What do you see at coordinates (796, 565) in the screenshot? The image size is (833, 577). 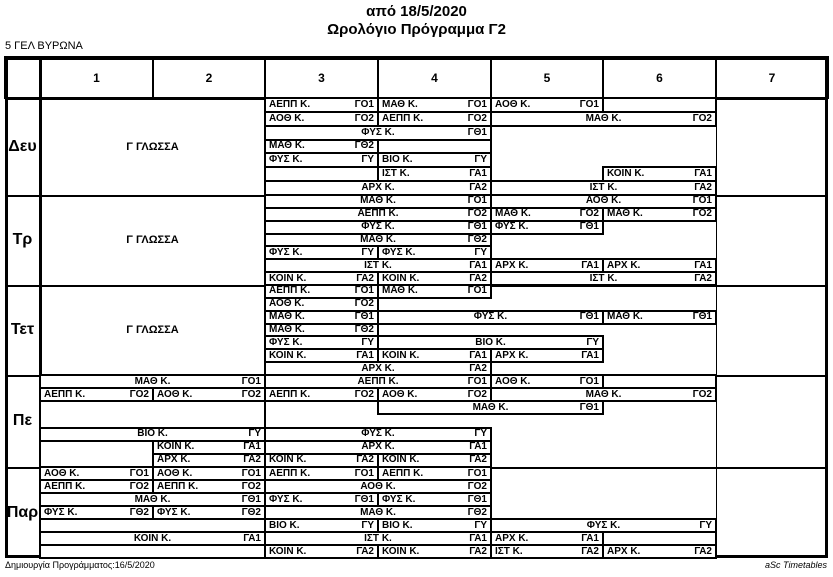 I see `asc-timetables-credit: aSc Timetables` at bounding box center [796, 565].